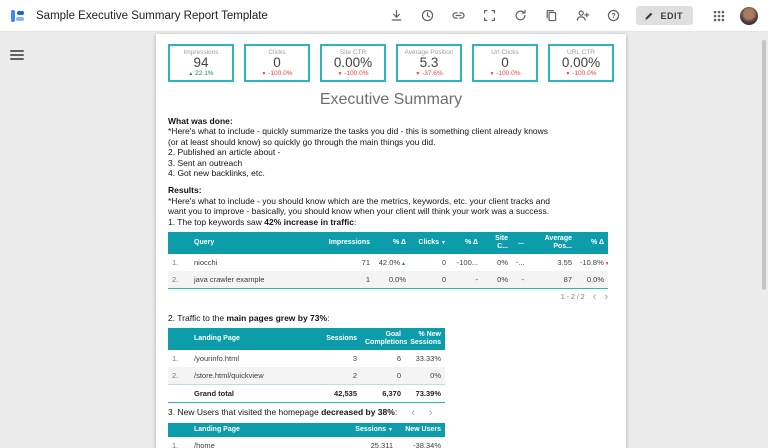 The image size is (768, 448). Describe the element at coordinates (606, 297) in the screenshot. I see `table1-next-page-icon: ›` at that location.